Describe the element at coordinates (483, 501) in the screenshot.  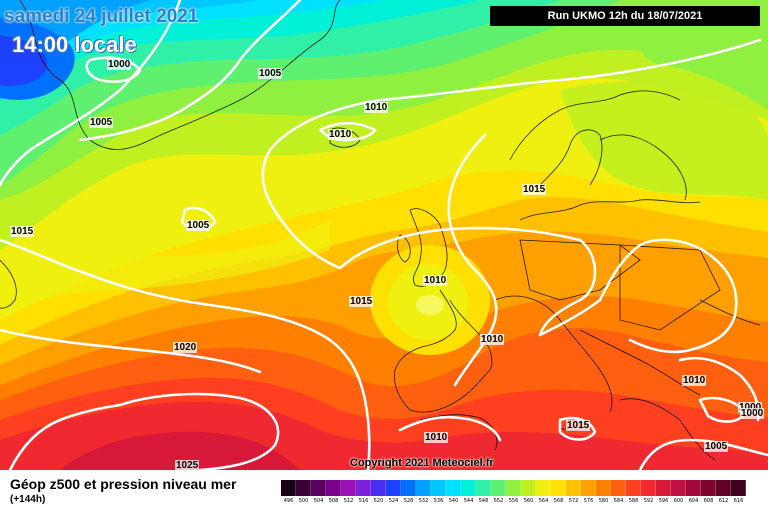
I see `scale-value: 548` at that location.